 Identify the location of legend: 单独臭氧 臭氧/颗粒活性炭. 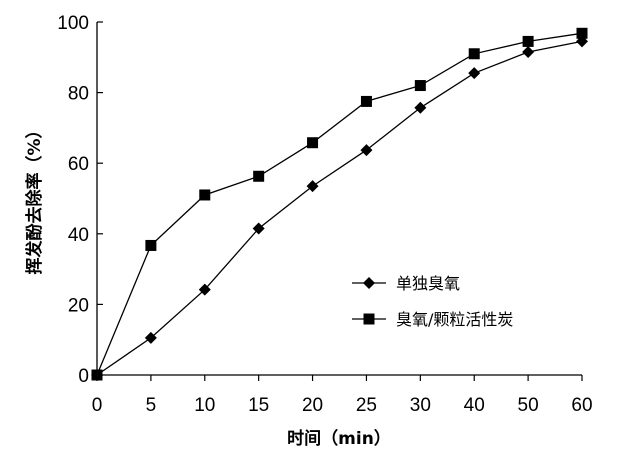
(432, 301).